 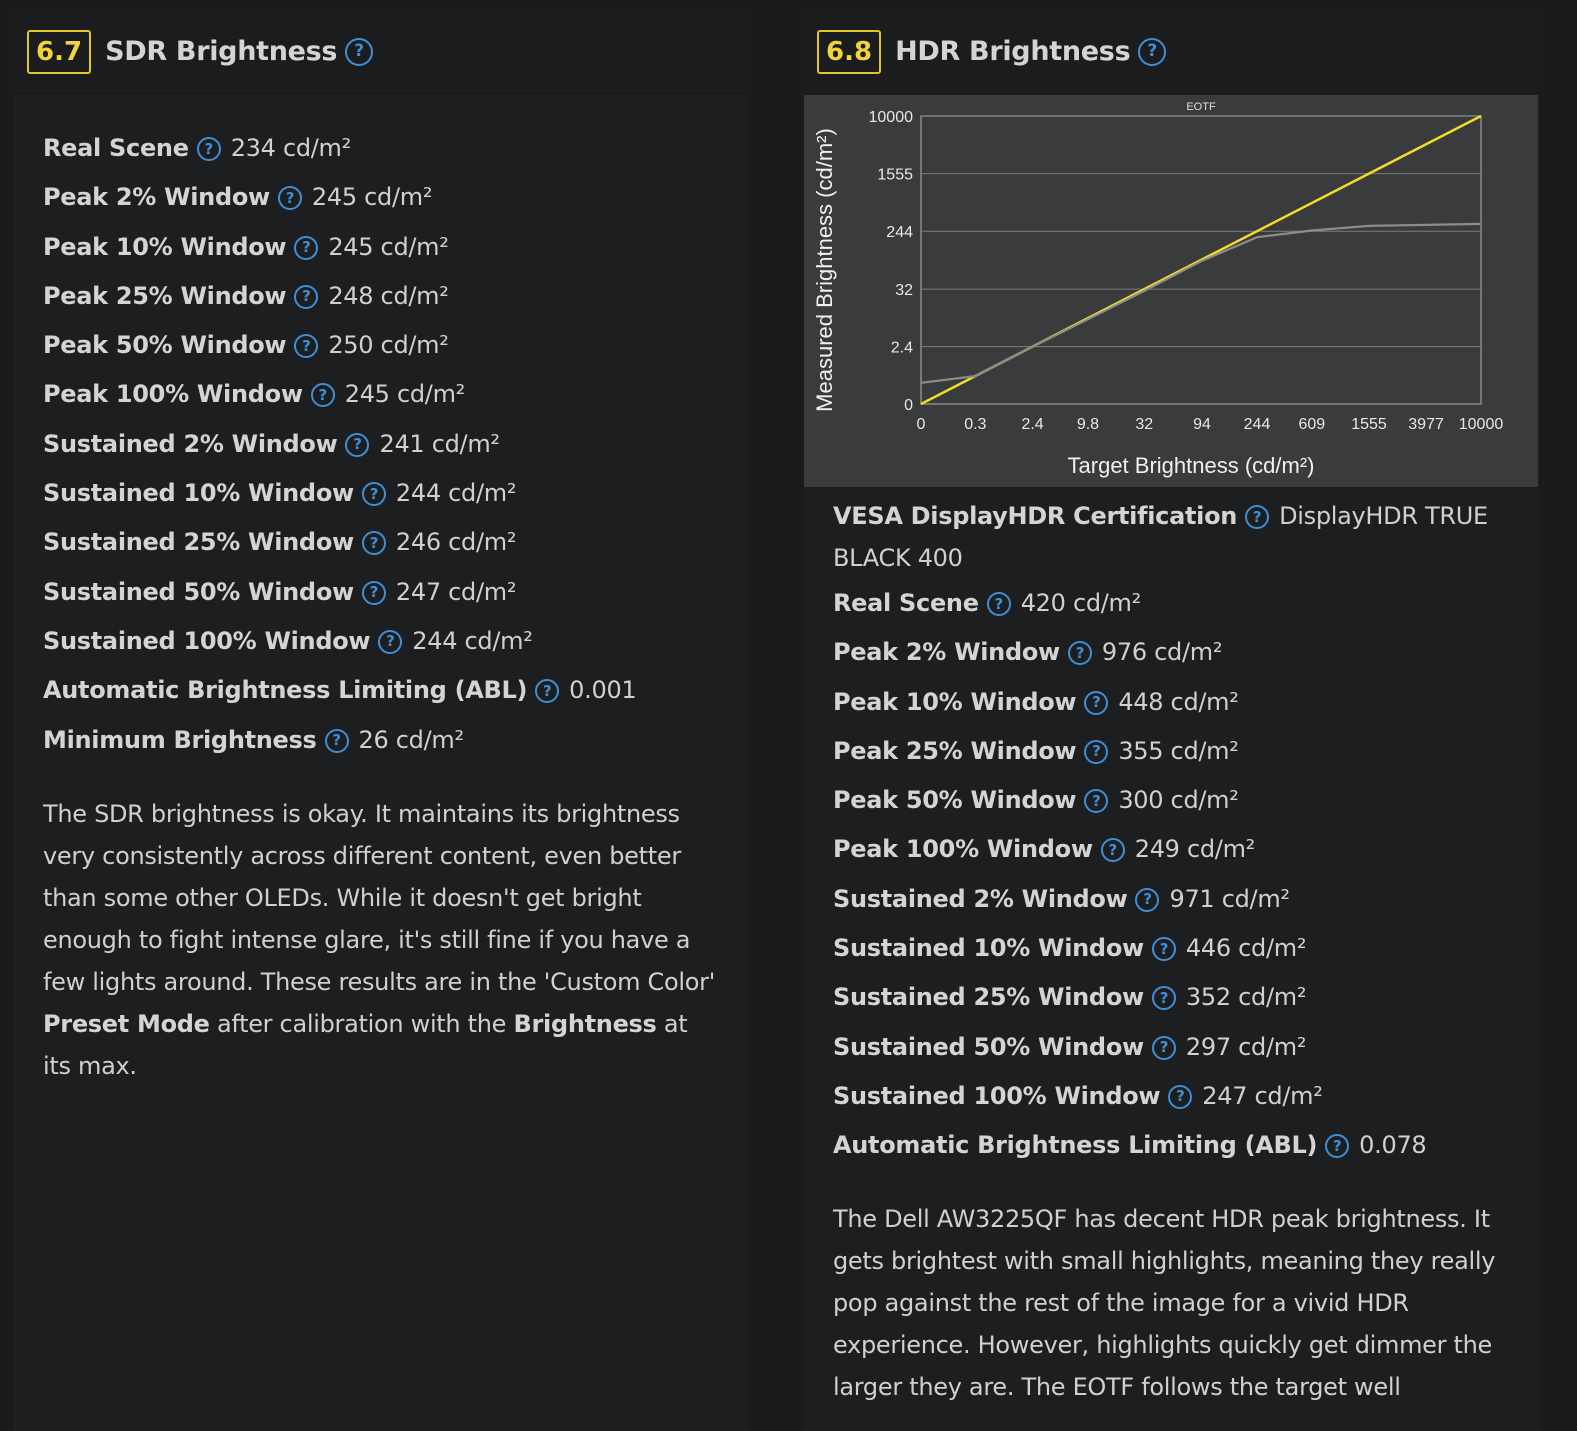 I want to click on preset-mode-term: Preset Mode, so click(x=126, y=1023).